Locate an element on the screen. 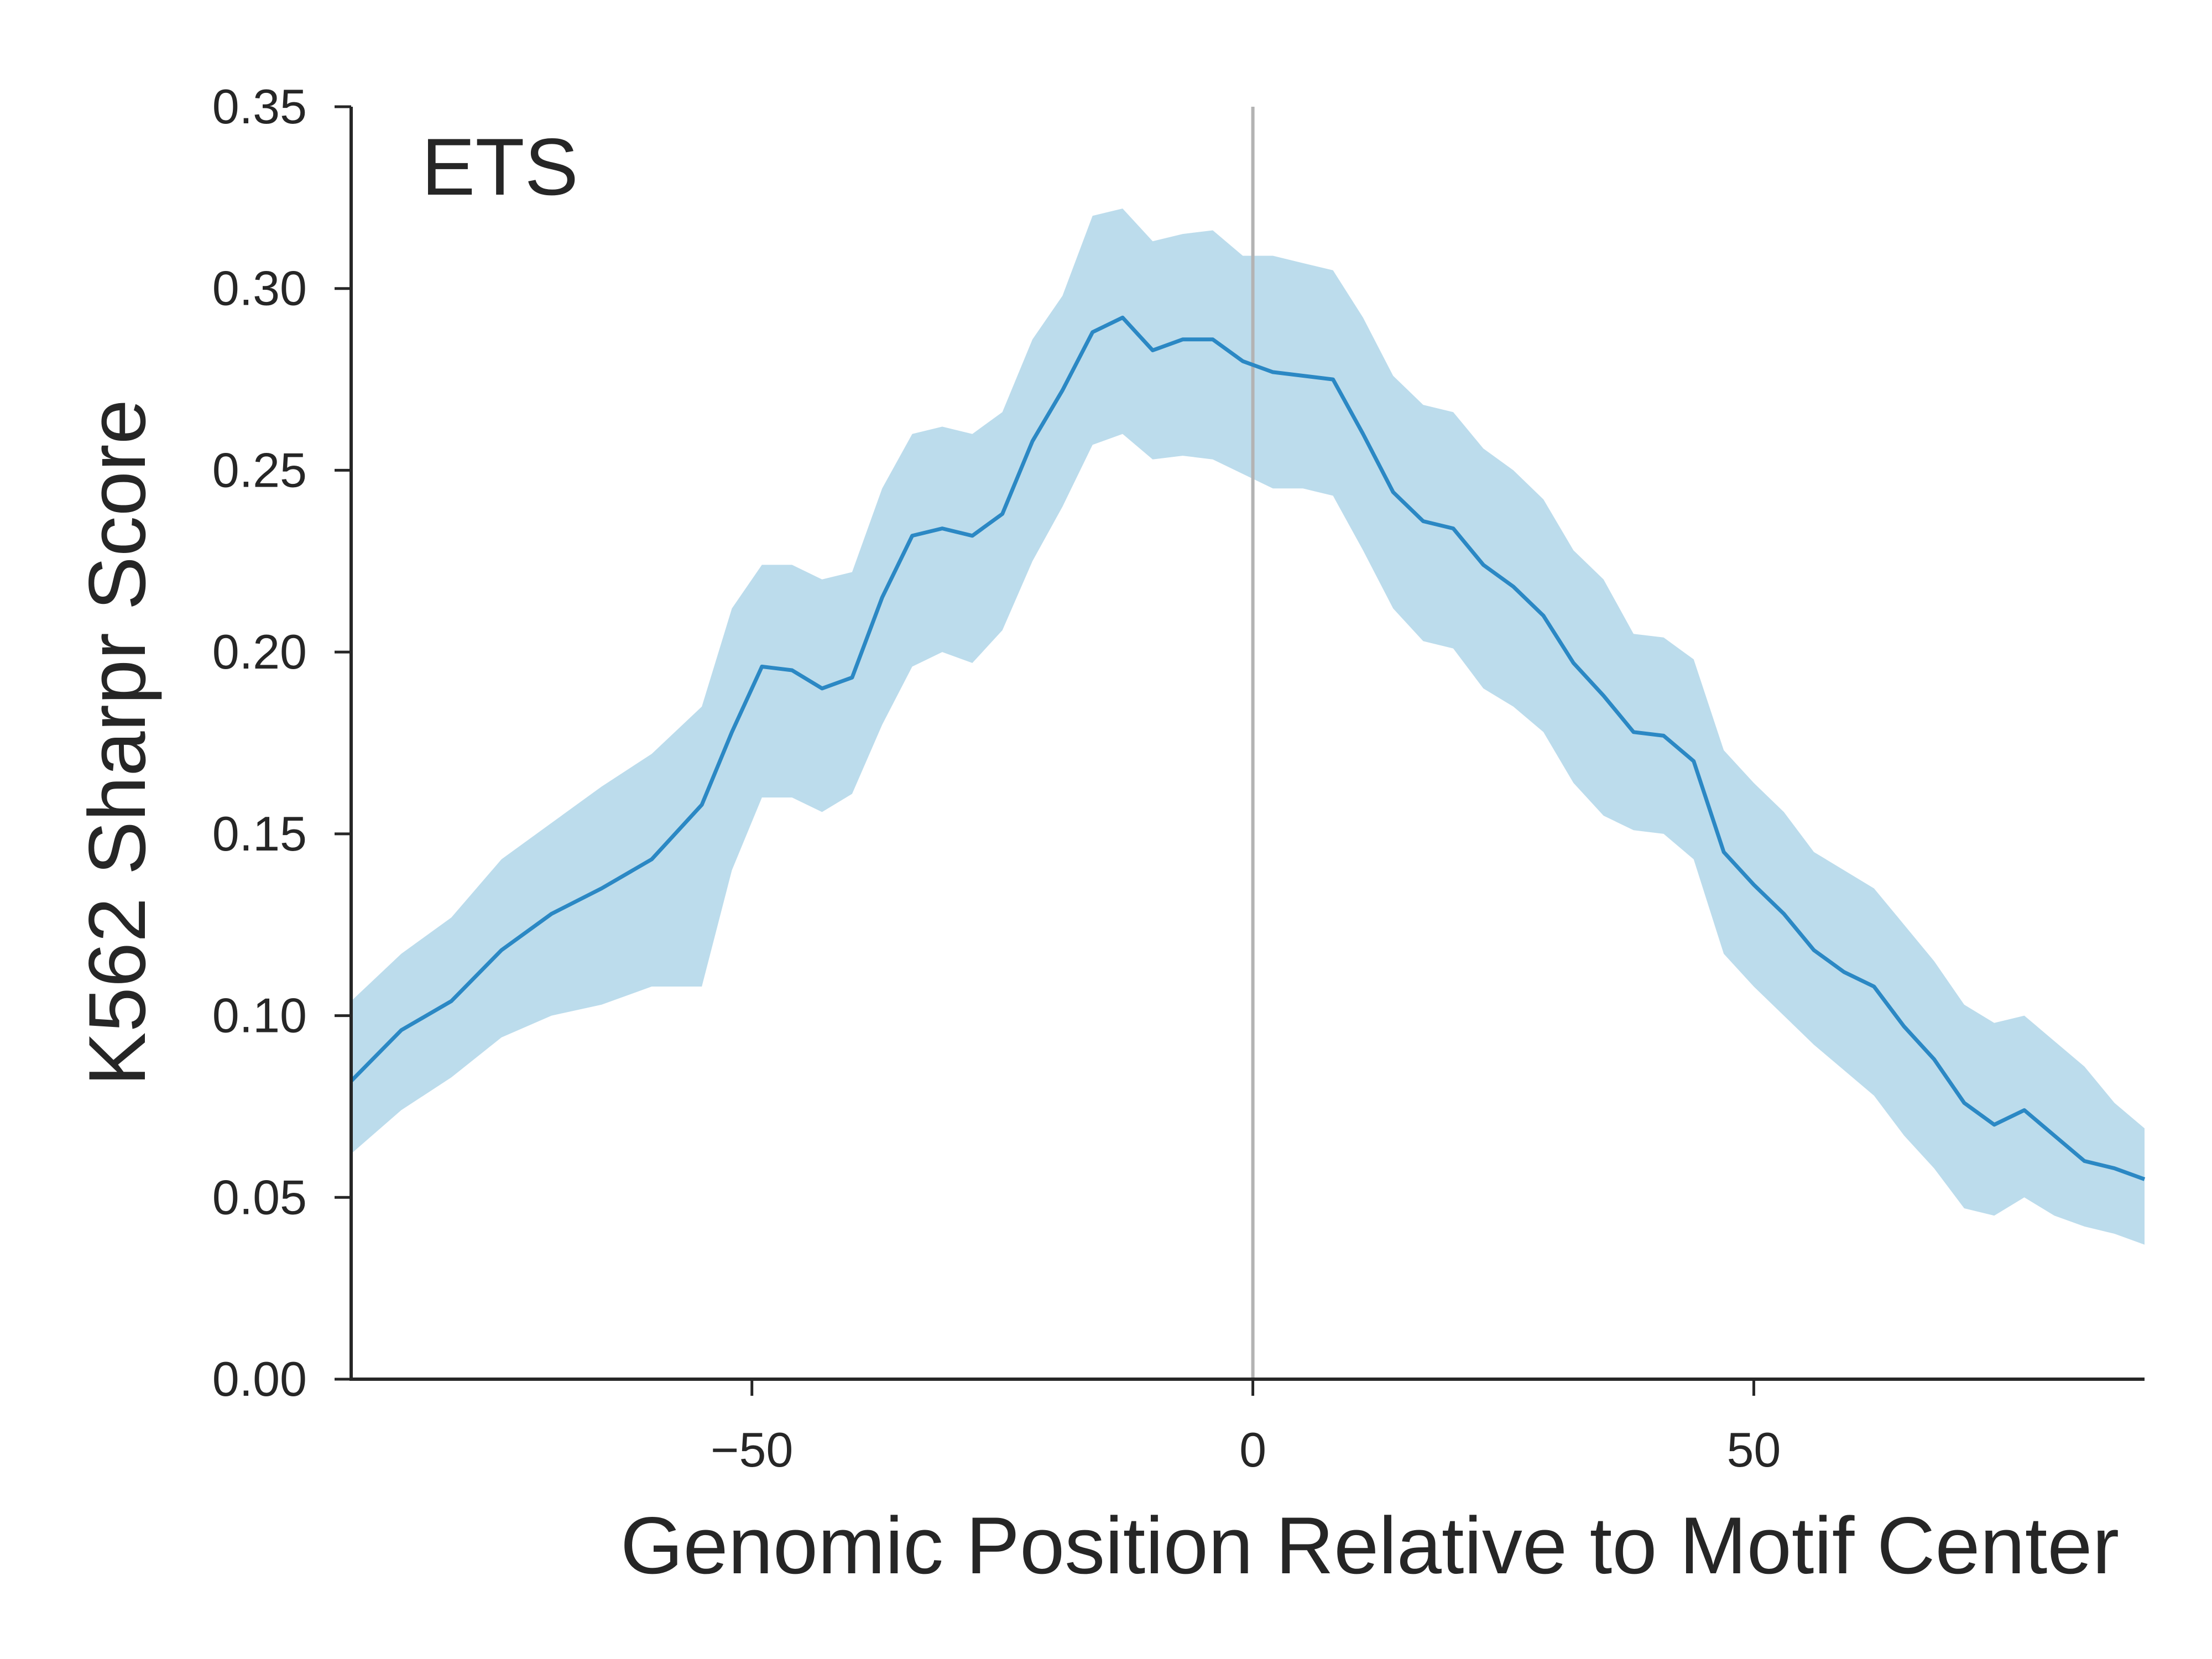 This screenshot has height=1659, width=2212. y-tick-label: 0.05 is located at coordinates (260, 1197).